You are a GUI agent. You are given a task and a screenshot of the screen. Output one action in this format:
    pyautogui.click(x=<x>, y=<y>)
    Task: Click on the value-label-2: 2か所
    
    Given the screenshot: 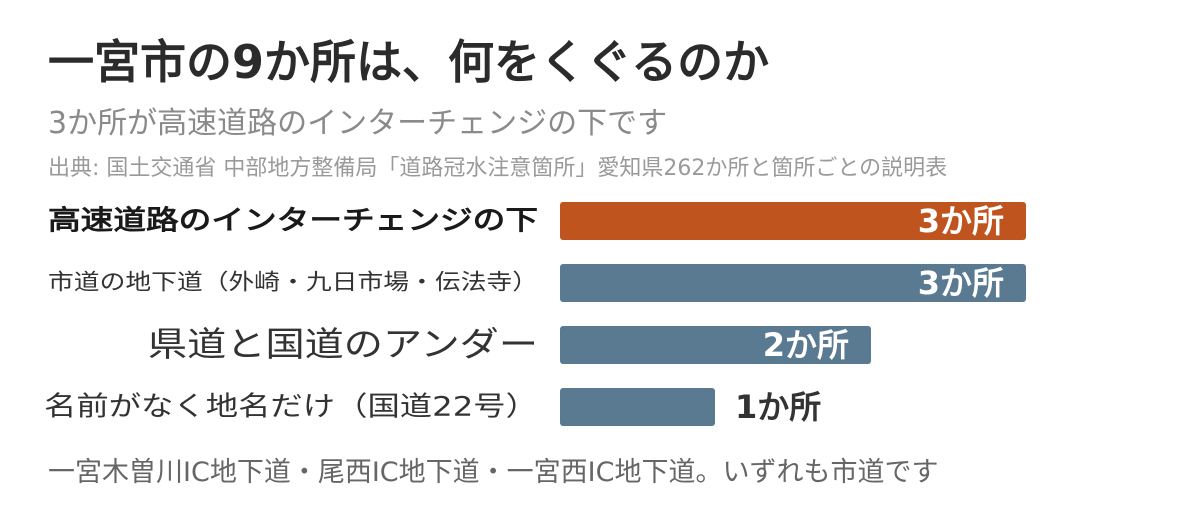 What is the action you would take?
    pyautogui.click(x=806, y=345)
    